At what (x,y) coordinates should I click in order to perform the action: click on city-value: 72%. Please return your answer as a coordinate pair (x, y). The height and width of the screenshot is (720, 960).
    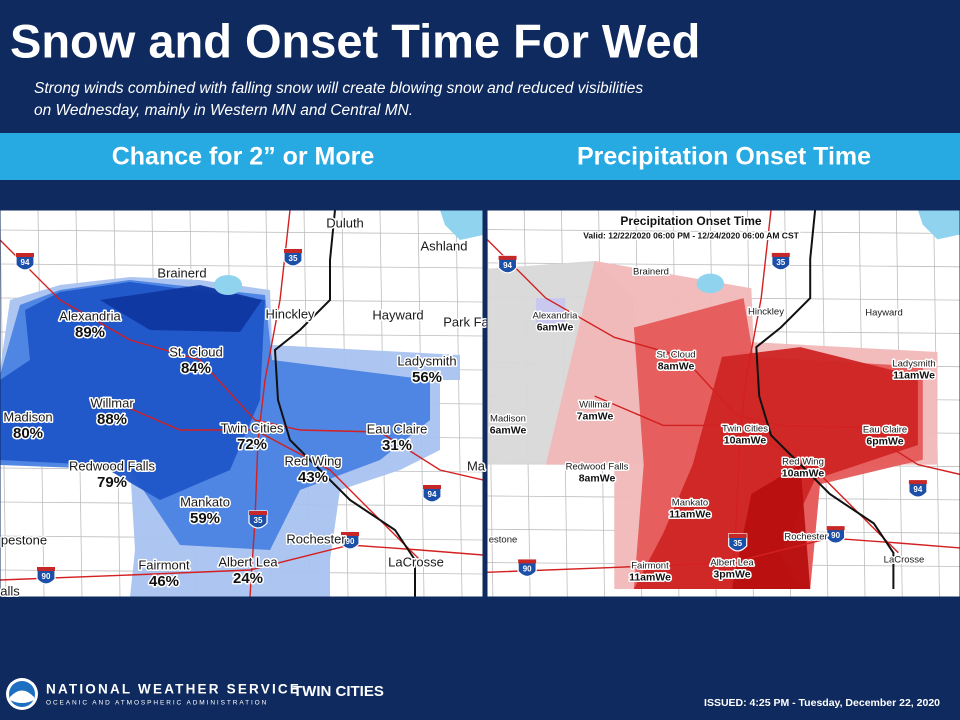
    Looking at the image, I should click on (252, 444).